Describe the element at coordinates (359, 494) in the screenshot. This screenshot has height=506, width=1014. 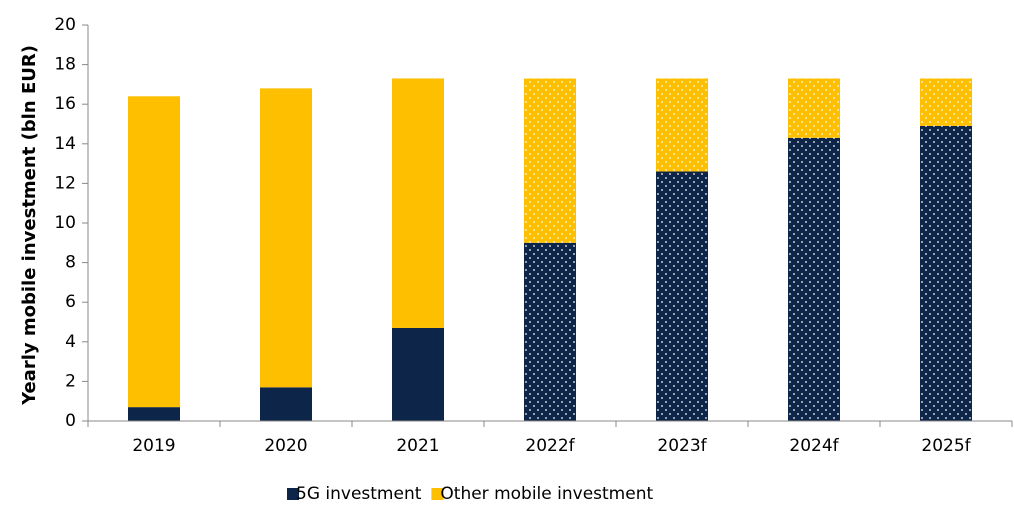
I see `legend-label: 5G investment` at that location.